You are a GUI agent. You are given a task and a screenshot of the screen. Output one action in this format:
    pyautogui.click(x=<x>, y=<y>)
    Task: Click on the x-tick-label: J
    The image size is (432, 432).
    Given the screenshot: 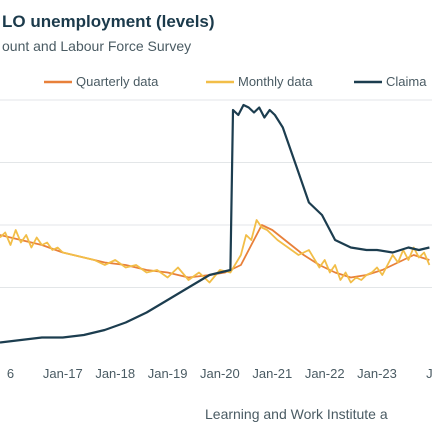 What is the action you would take?
    pyautogui.click(x=429, y=373)
    